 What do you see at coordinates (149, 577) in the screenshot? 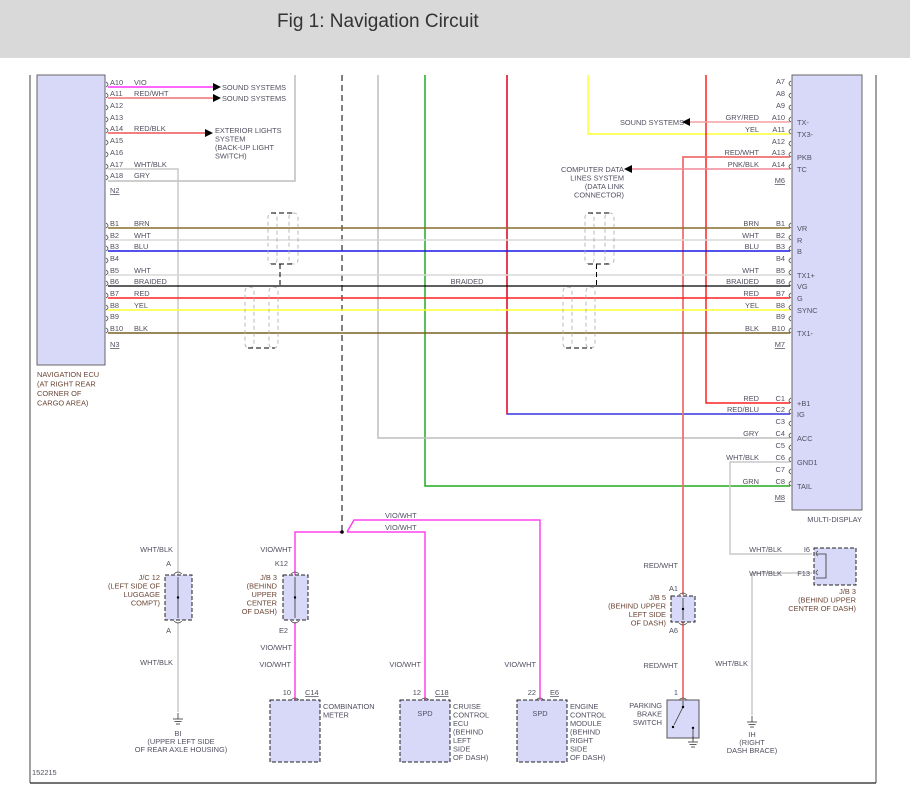
I see `junction-location-label: J/C 12` at bounding box center [149, 577].